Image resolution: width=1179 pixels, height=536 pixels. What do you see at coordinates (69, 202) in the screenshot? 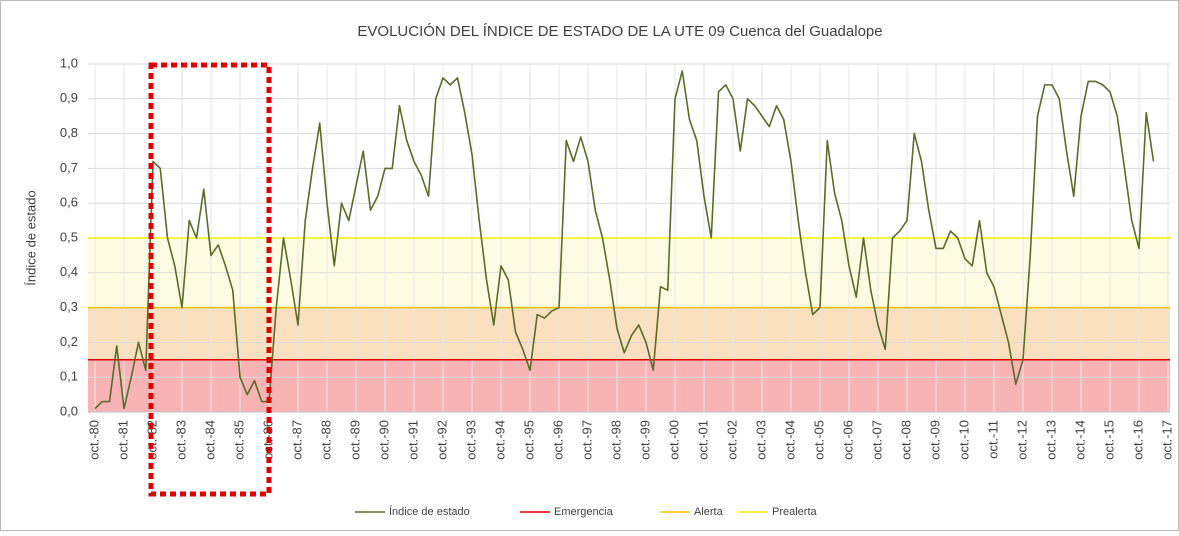
I see `y-tick-label: 0,6` at bounding box center [69, 202].